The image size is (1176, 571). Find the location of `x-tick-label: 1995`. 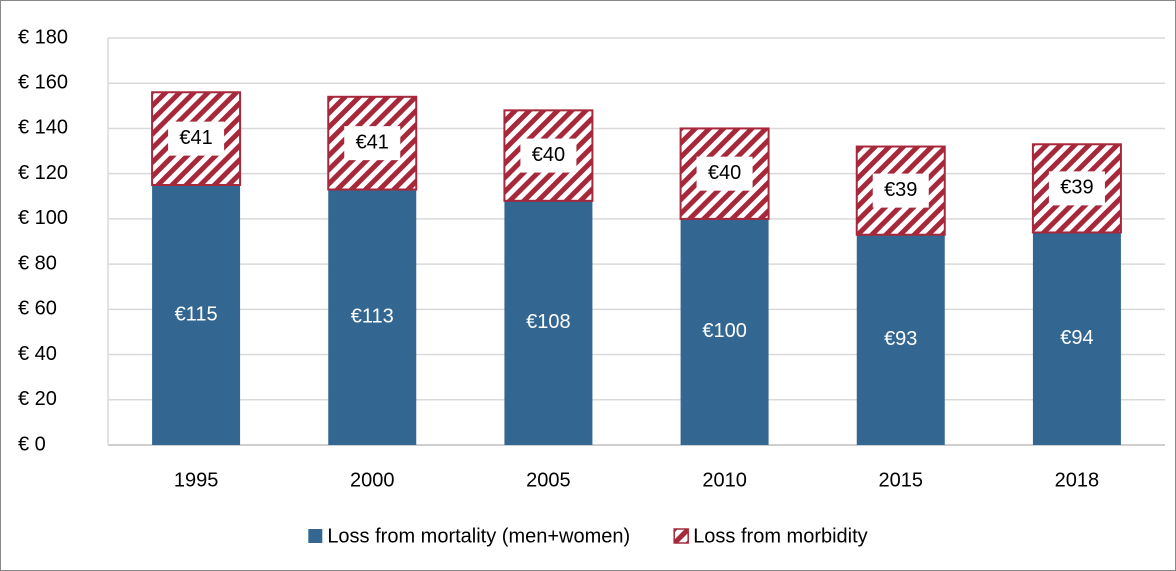

x-tick-label: 1995 is located at coordinates (196, 480).